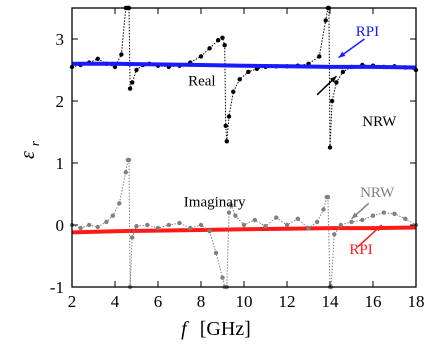  What do you see at coordinates (287, 301) in the screenshot?
I see `x-tick-label: 12` at bounding box center [287, 301].